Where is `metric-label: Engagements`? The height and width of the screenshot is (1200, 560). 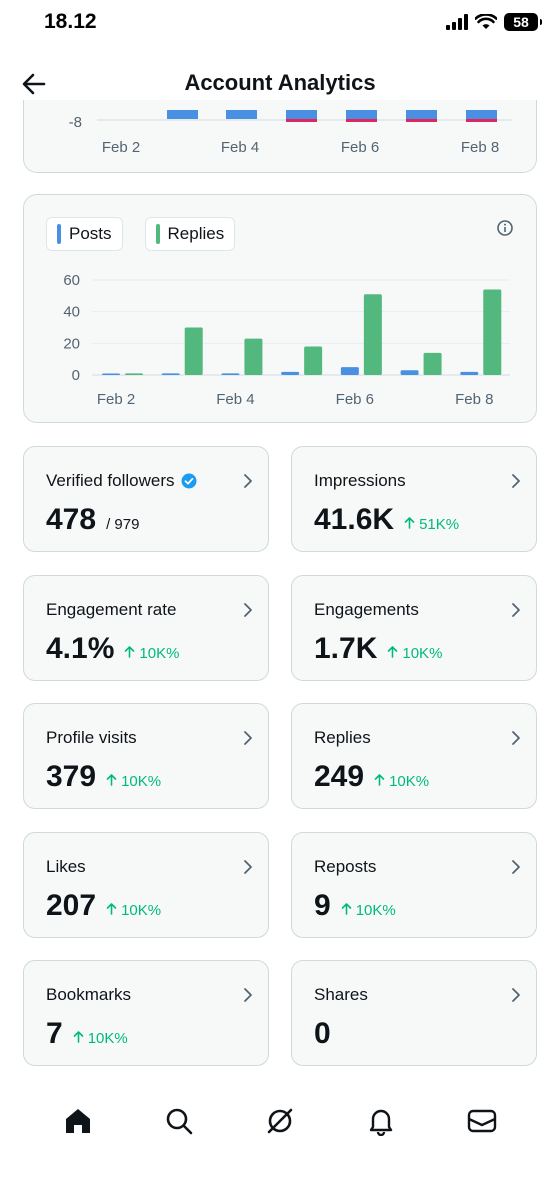
metric-label: Engagements is located at coordinates (366, 610).